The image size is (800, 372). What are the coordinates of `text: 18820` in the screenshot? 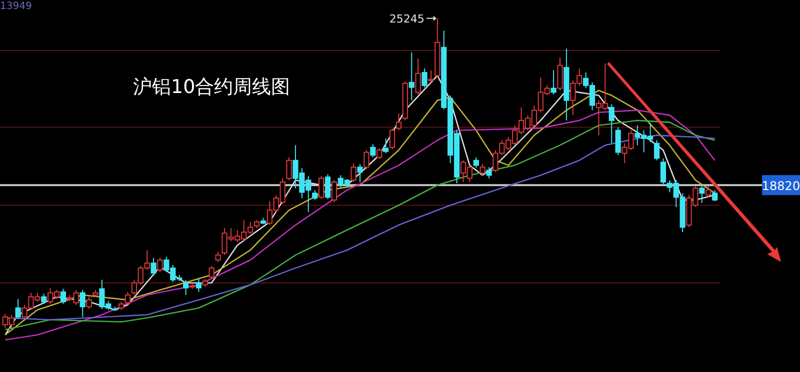 It's located at (781, 186).